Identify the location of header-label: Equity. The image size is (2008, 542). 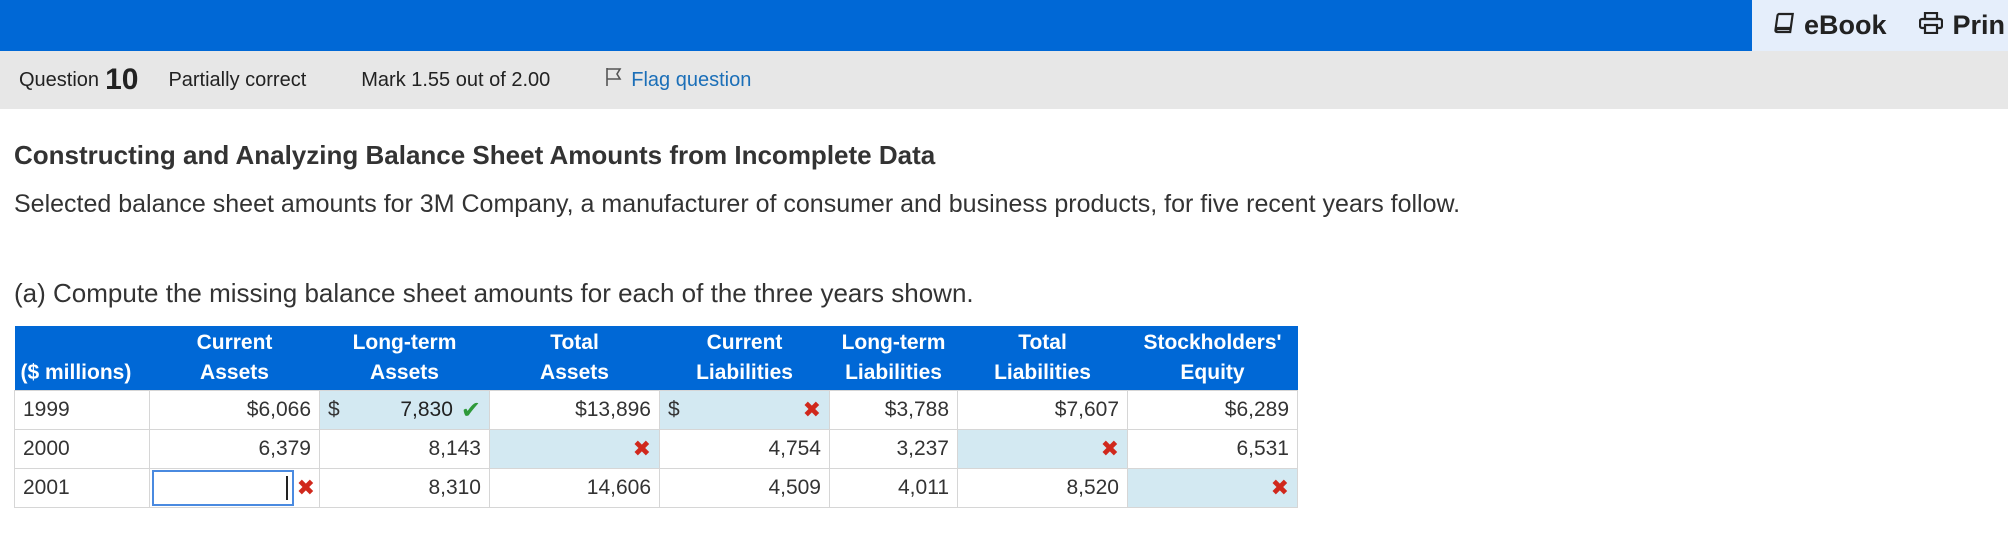
(1212, 372).